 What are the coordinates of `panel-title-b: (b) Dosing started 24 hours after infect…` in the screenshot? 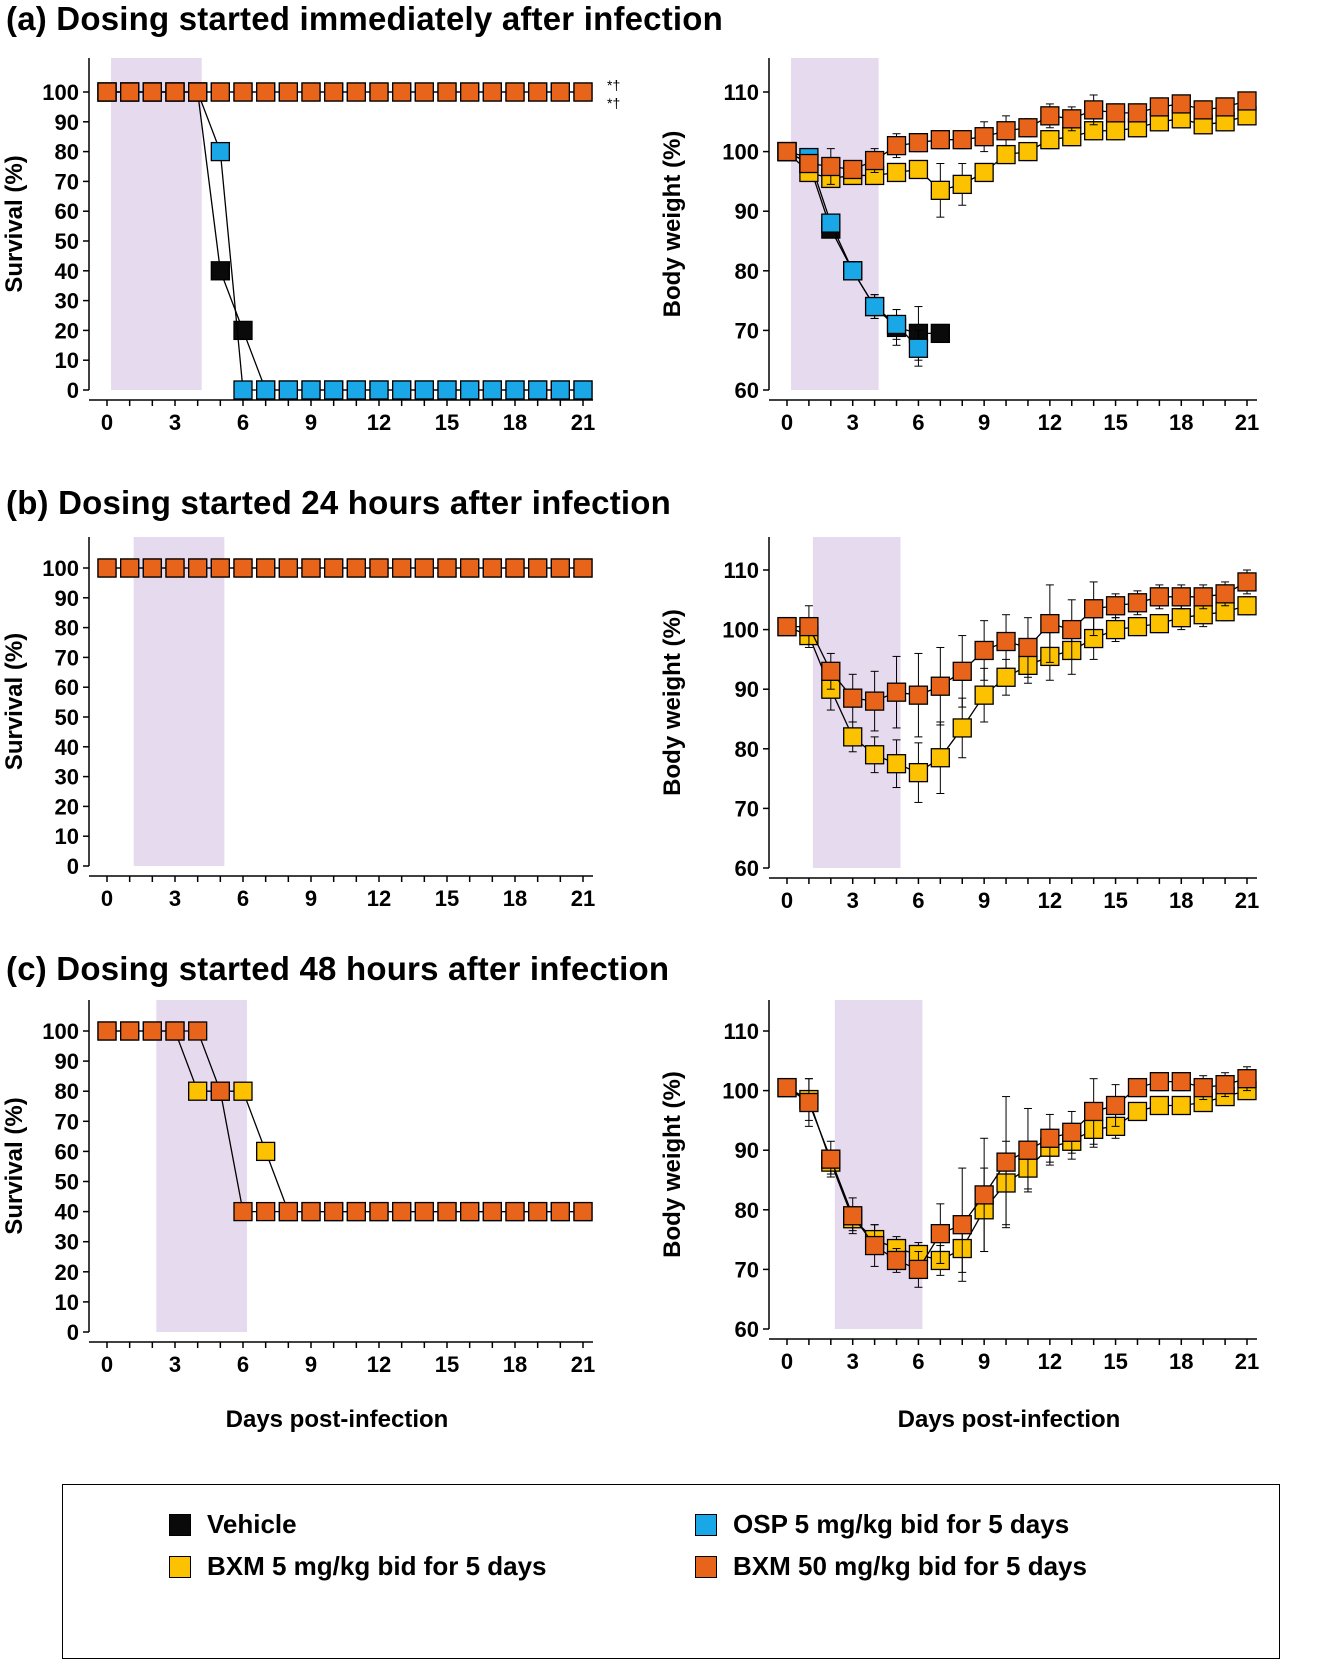 It's located at (339, 502).